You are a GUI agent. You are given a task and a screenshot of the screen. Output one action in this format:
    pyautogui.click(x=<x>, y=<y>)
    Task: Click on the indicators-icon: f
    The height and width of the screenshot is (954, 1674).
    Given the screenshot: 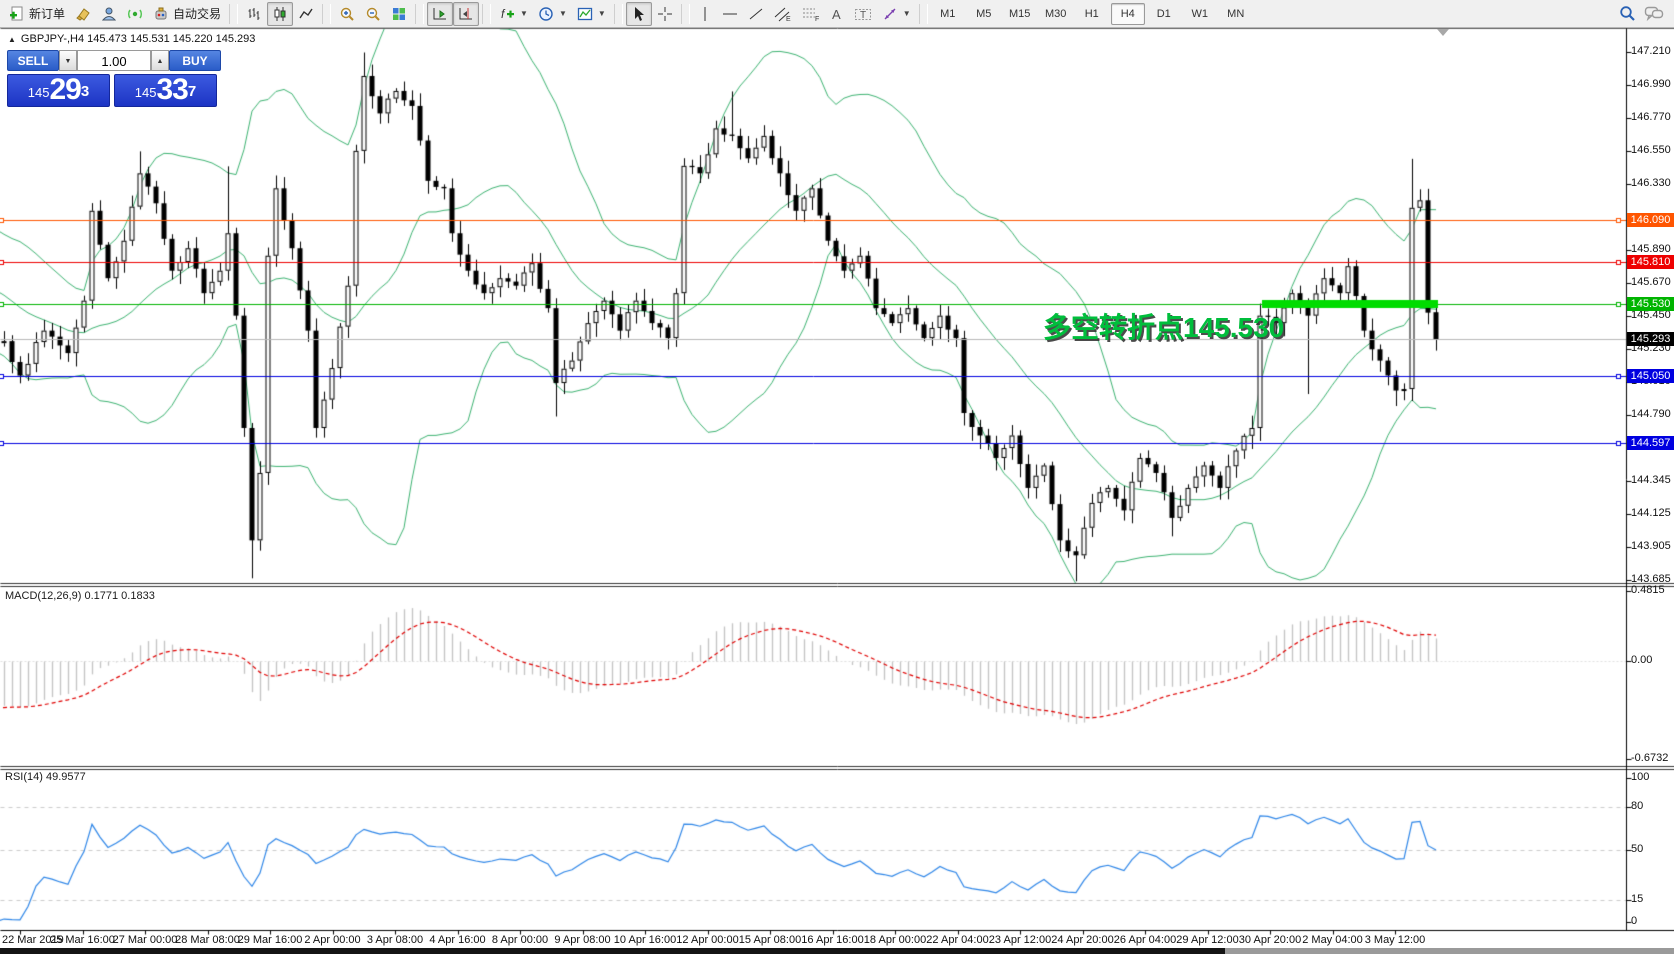 What is the action you would take?
    pyautogui.click(x=508, y=14)
    